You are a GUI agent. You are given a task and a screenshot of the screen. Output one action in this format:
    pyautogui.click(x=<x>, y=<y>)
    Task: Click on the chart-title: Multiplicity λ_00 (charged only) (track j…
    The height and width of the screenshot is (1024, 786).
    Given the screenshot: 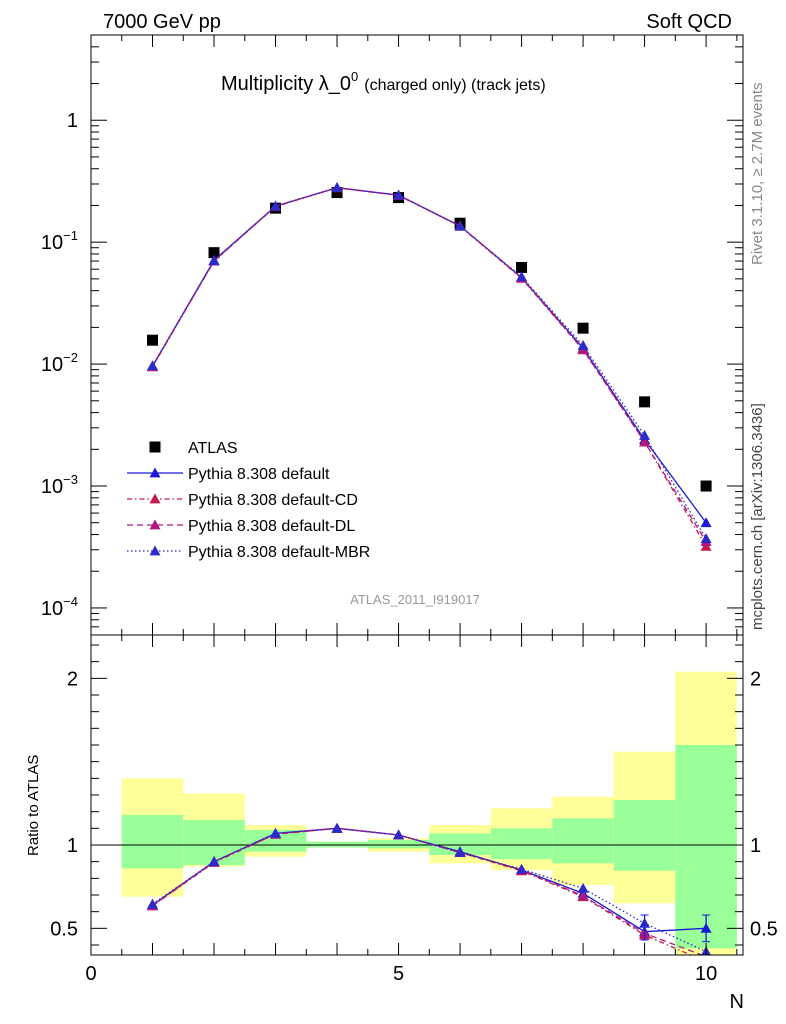 What is the action you would take?
    pyautogui.click(x=383, y=82)
    